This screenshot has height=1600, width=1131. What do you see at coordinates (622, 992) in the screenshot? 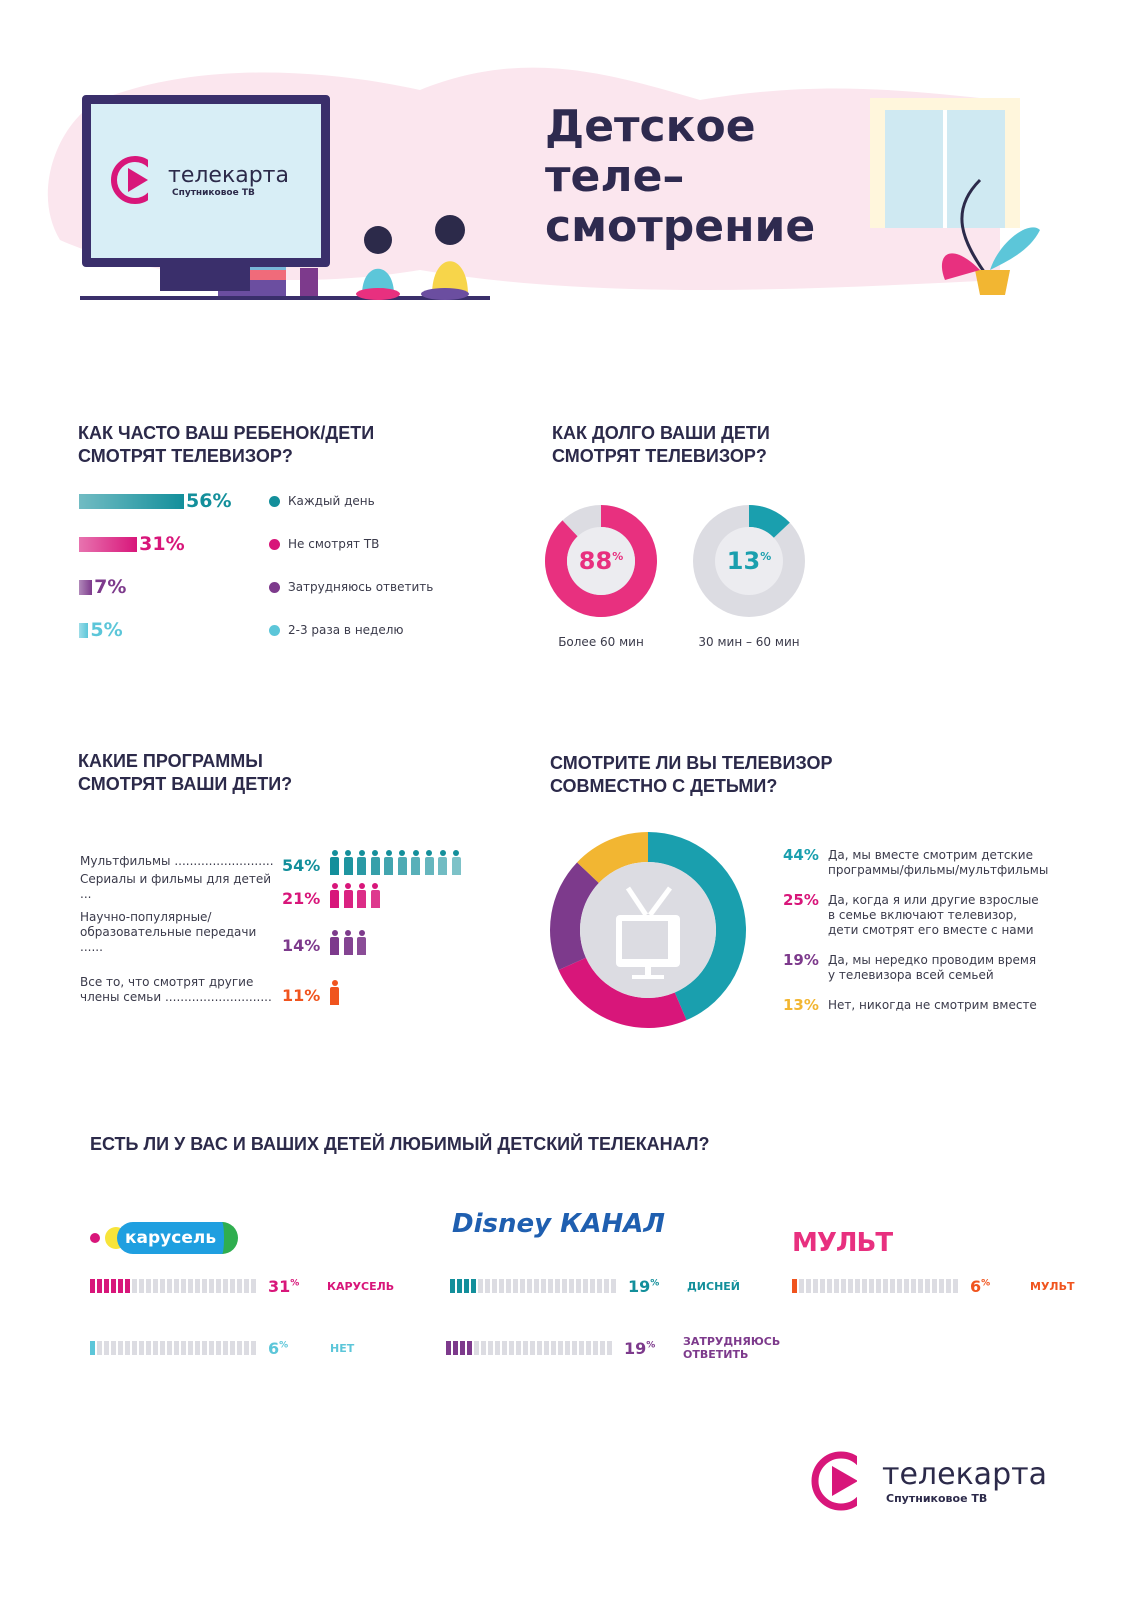
I see `cowatch-segment` at bounding box center [622, 992].